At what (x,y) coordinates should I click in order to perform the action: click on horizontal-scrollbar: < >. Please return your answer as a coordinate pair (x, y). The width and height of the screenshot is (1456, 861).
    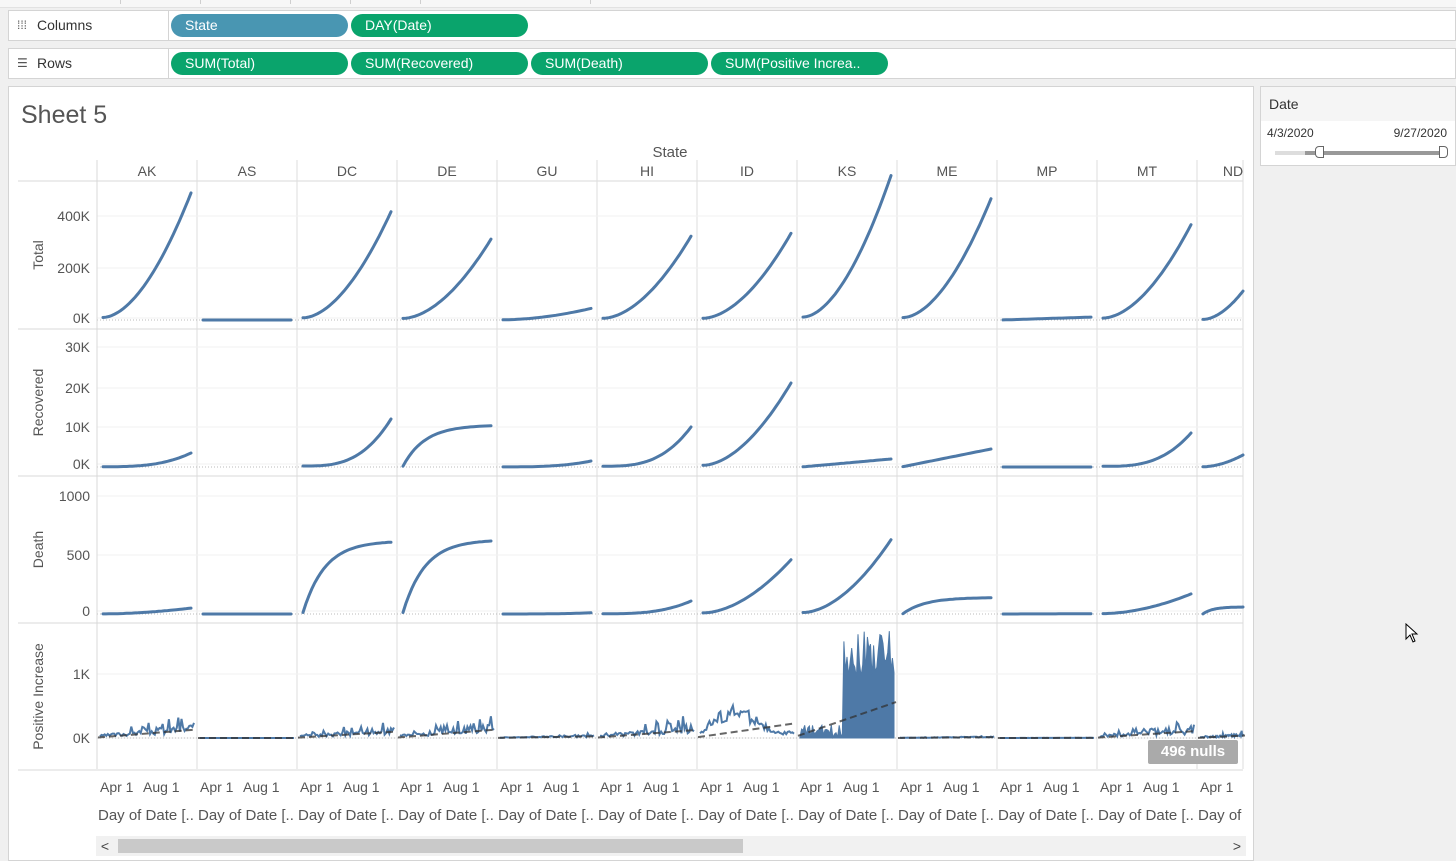
    Looking at the image, I should click on (671, 846).